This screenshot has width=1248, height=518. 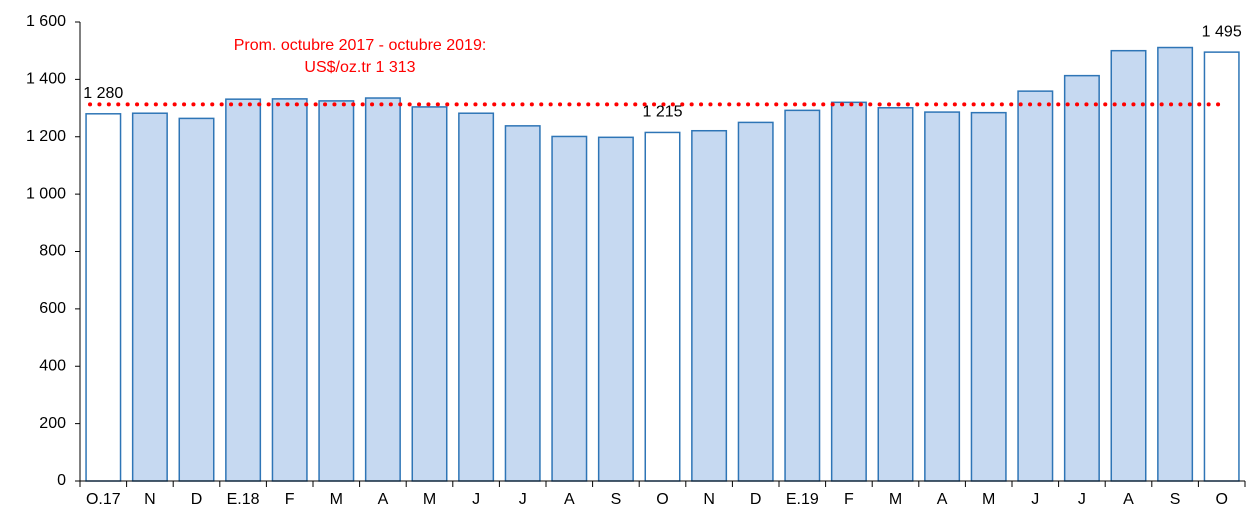 What do you see at coordinates (52, 365) in the screenshot?
I see `y-tick-label: 400` at bounding box center [52, 365].